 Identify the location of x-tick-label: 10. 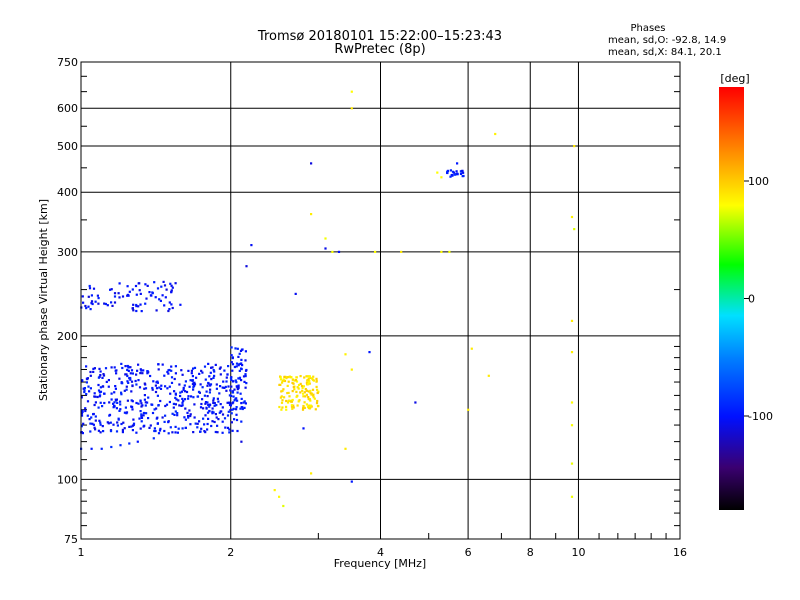
(578, 552).